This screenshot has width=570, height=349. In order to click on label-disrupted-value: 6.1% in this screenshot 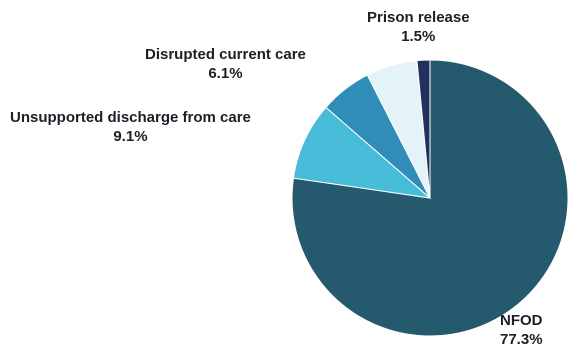, I will do `click(225, 73)`.